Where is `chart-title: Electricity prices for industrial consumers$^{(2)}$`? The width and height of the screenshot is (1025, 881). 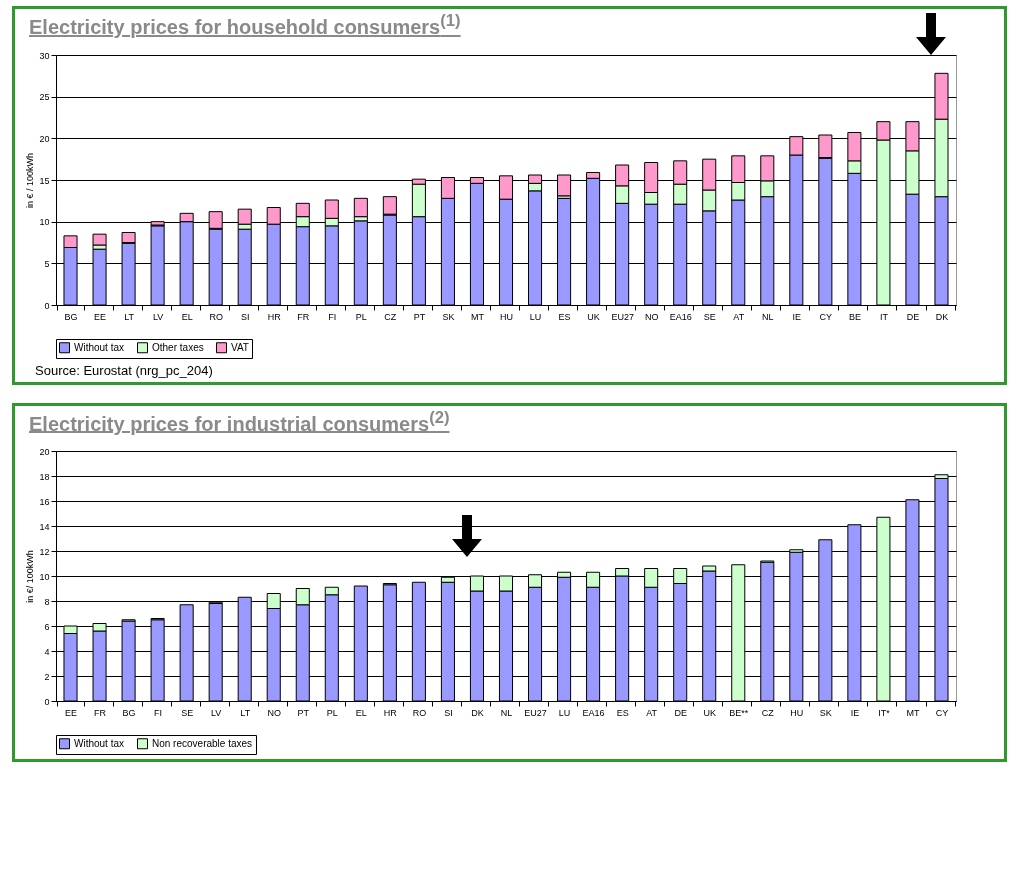 chart-title: Electricity prices for industrial consumers$^{(2)}$ is located at coordinates (240, 421).